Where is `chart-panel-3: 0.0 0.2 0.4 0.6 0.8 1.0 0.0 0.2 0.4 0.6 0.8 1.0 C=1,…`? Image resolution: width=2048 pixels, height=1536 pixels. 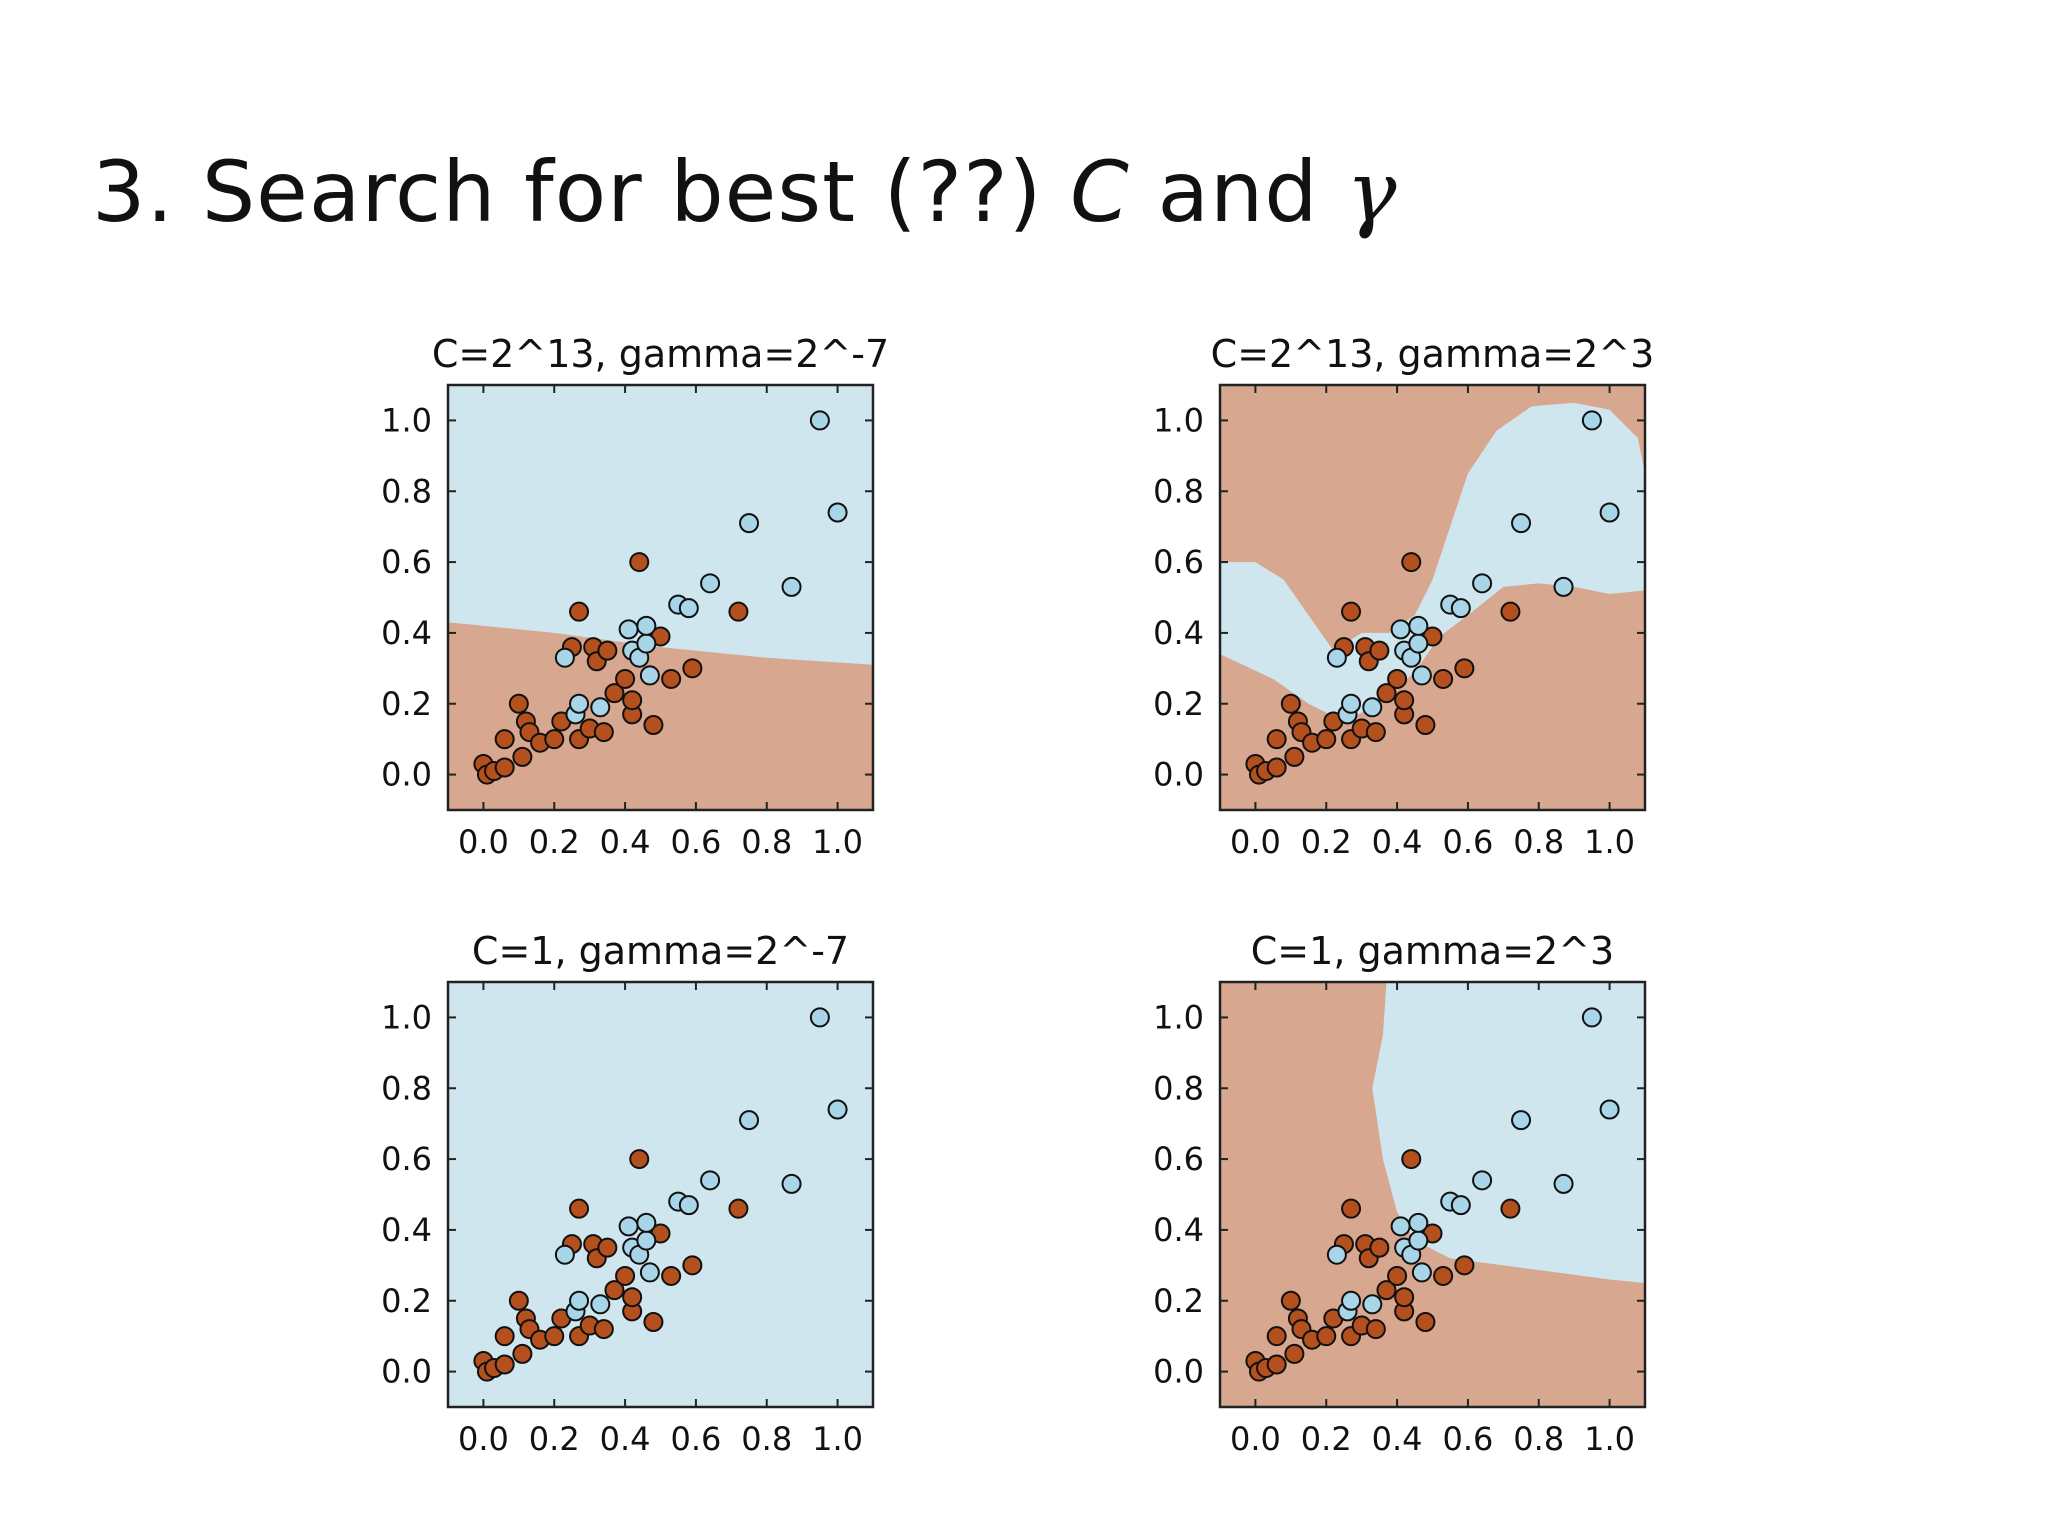 chart-panel-3: 0.0 0.2 0.4 0.6 0.8 1.0 0.0 0.2 0.4 0.6 0.8 1.0 C=1,… is located at coordinates (628, 1193).